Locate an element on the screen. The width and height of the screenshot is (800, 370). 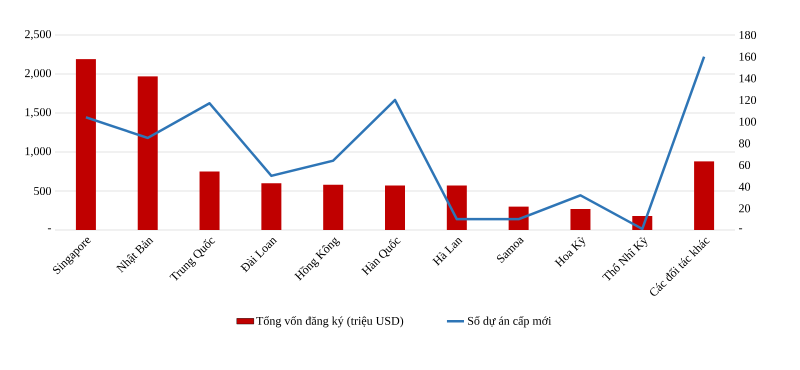
y2-tick-label: 160 is located at coordinates (748, 56).